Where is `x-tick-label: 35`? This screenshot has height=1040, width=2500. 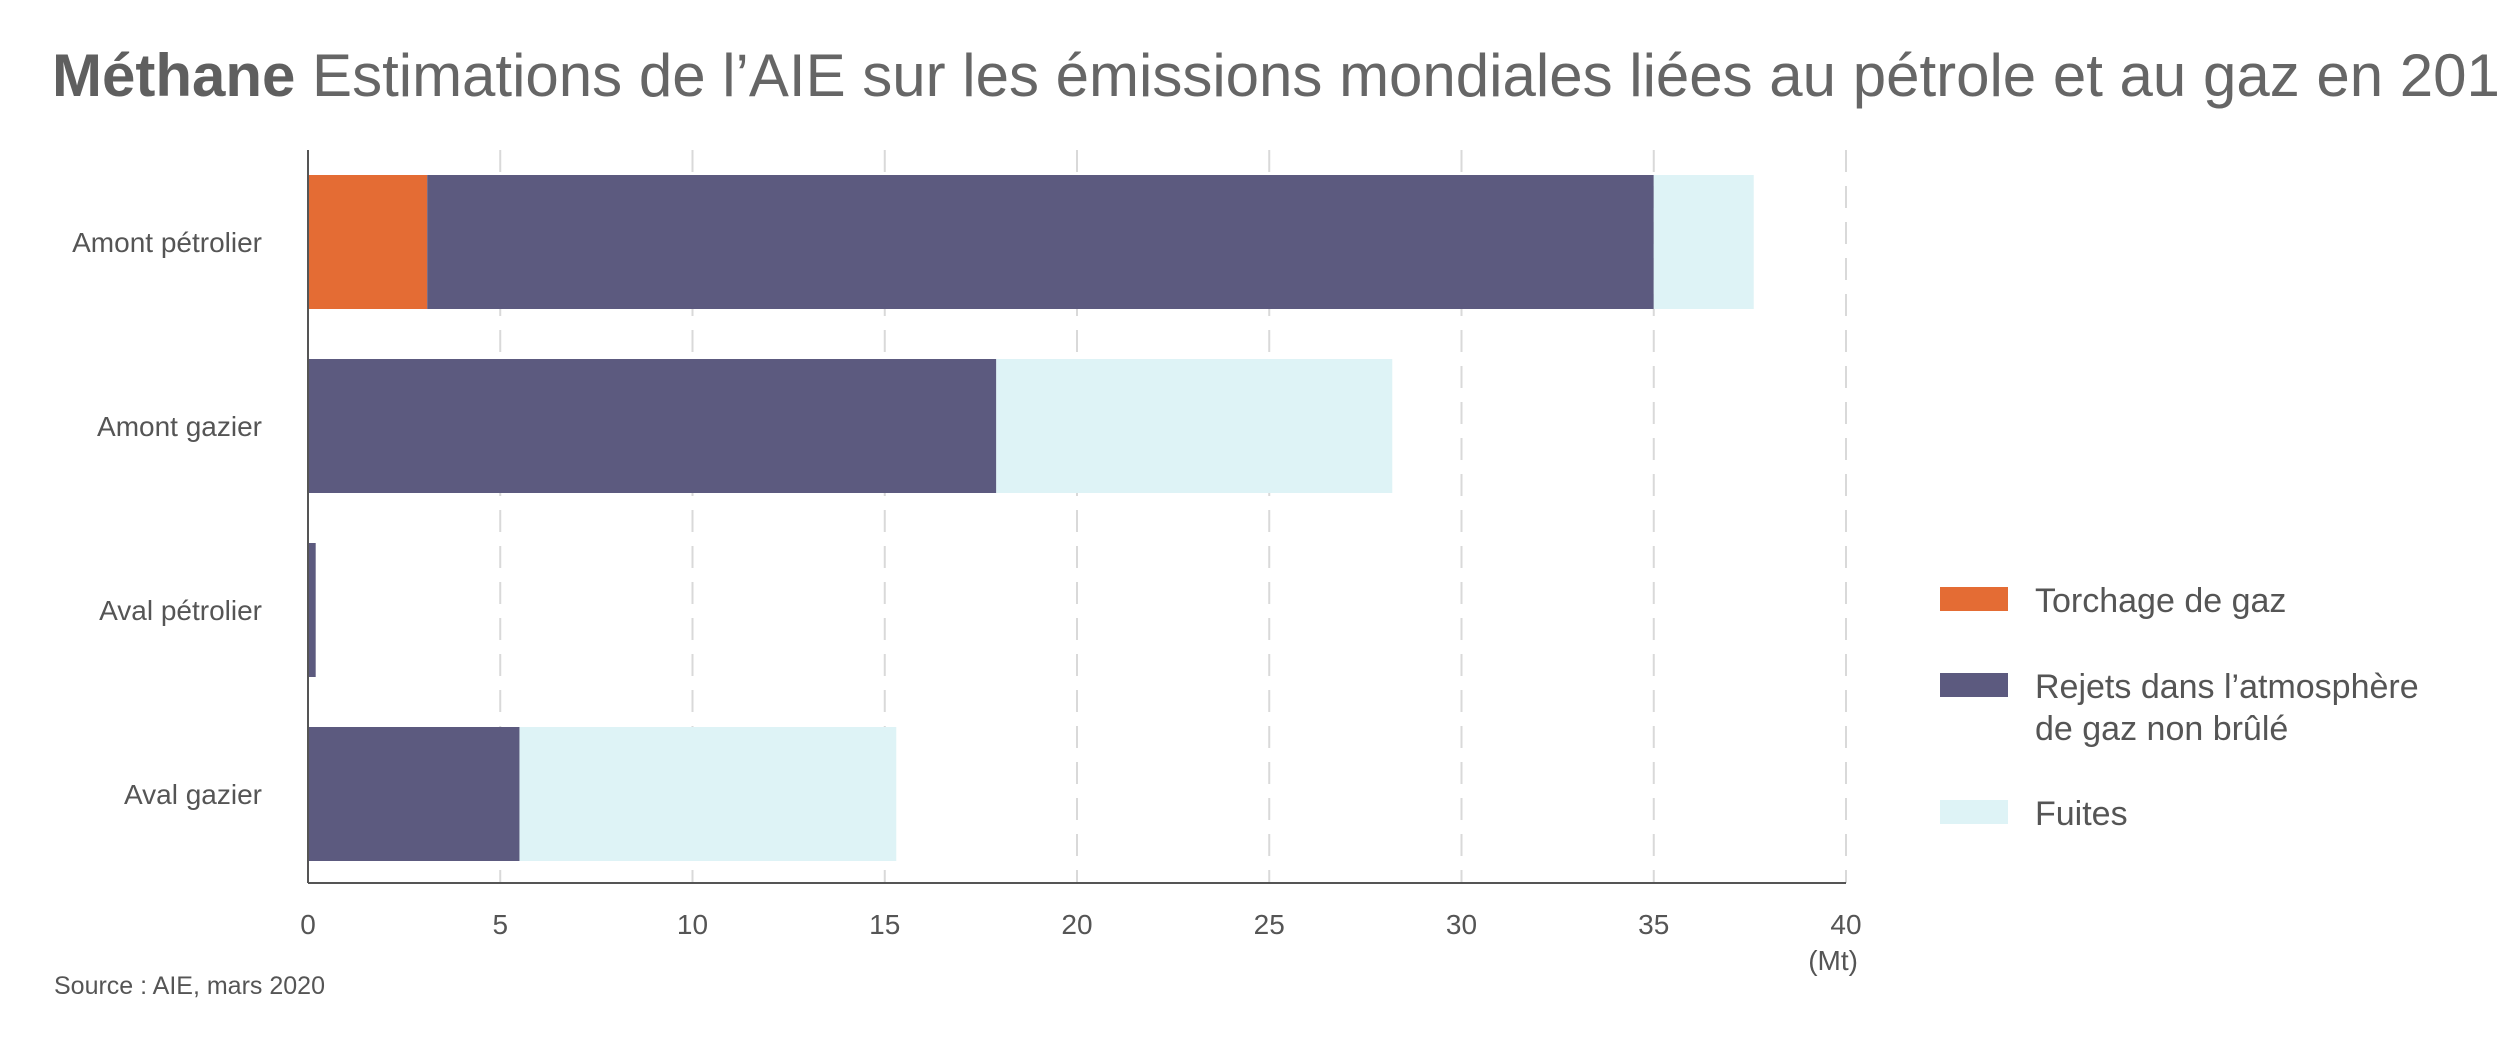
x-tick-label: 35 is located at coordinates (1653, 924).